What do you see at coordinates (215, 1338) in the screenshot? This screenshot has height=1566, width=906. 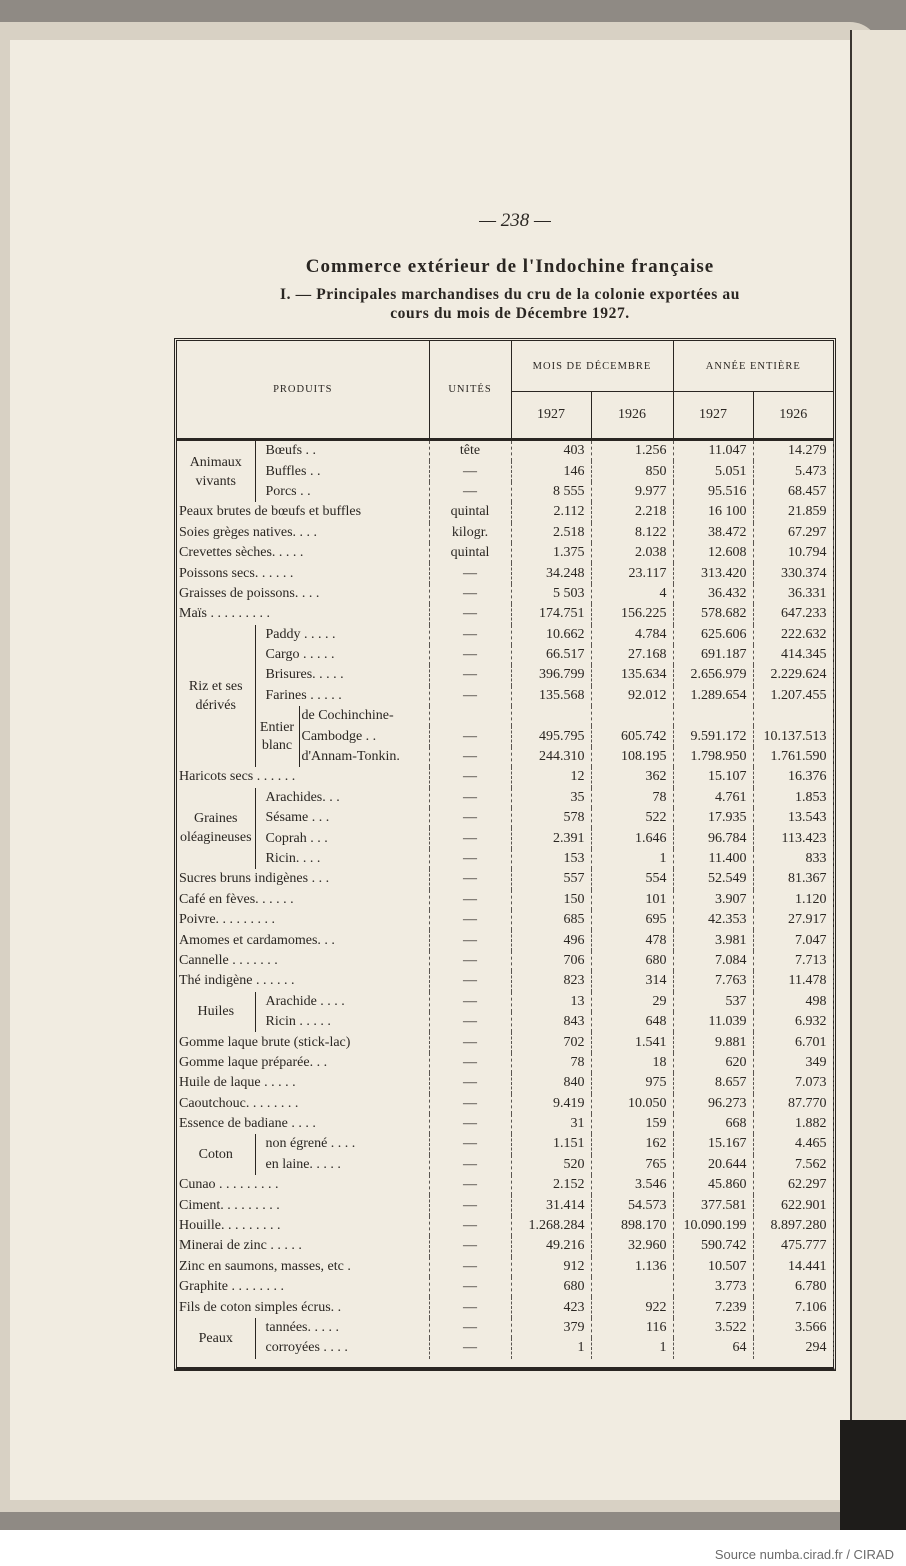 I see `group-label: Peaux` at bounding box center [215, 1338].